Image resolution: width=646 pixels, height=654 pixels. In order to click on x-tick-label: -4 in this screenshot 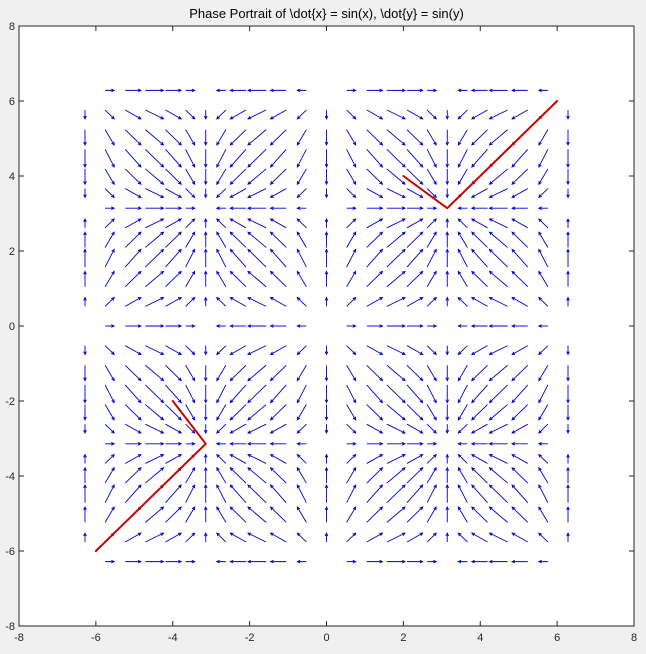, I will do `click(173, 638)`.